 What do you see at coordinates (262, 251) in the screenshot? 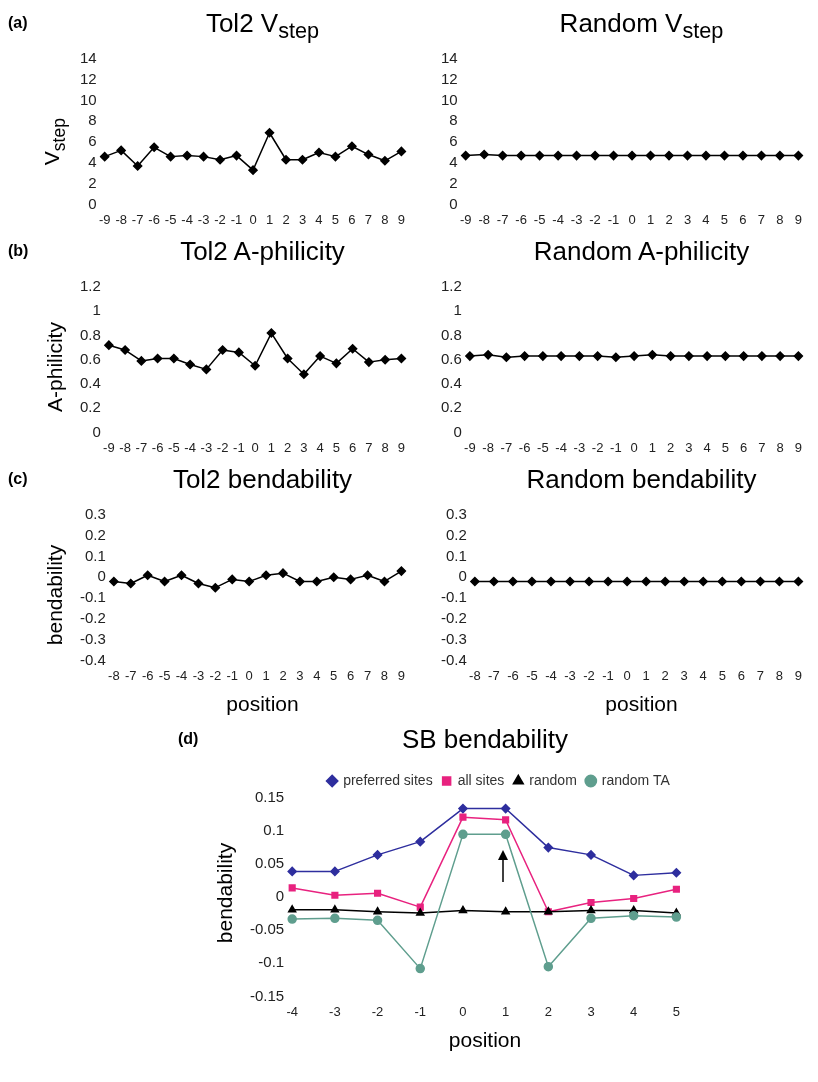
I see `chart-title: Tol2 A-philicity` at bounding box center [262, 251].